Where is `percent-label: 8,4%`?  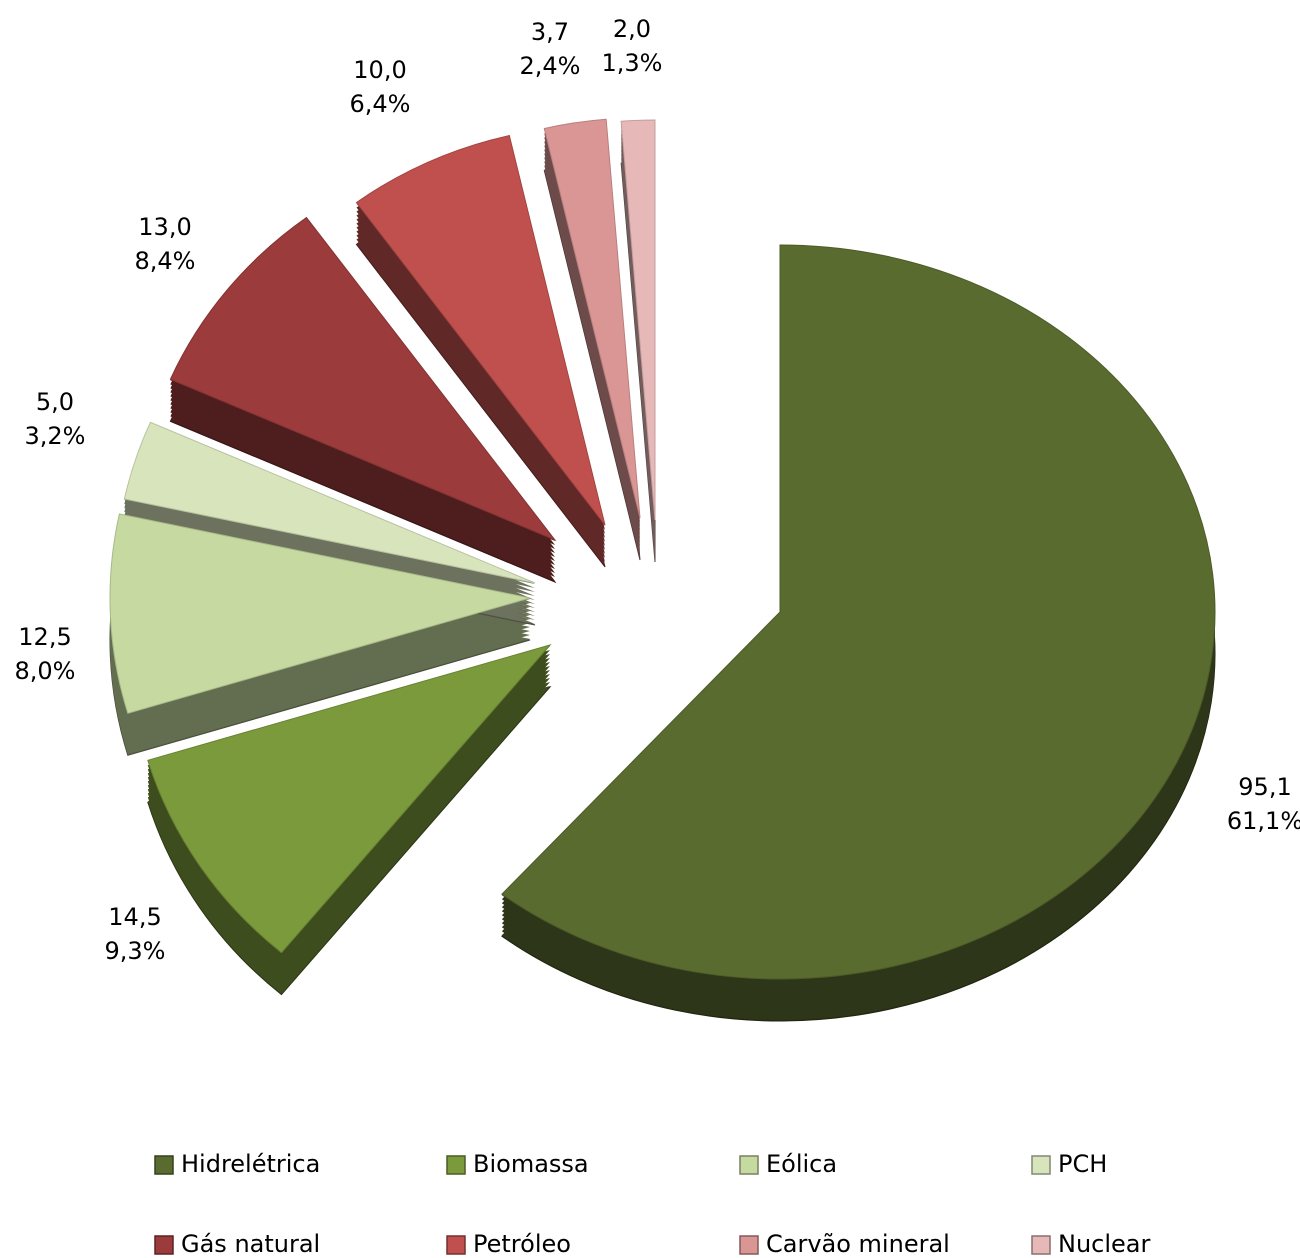
percent-label: 8,4% is located at coordinates (165, 261).